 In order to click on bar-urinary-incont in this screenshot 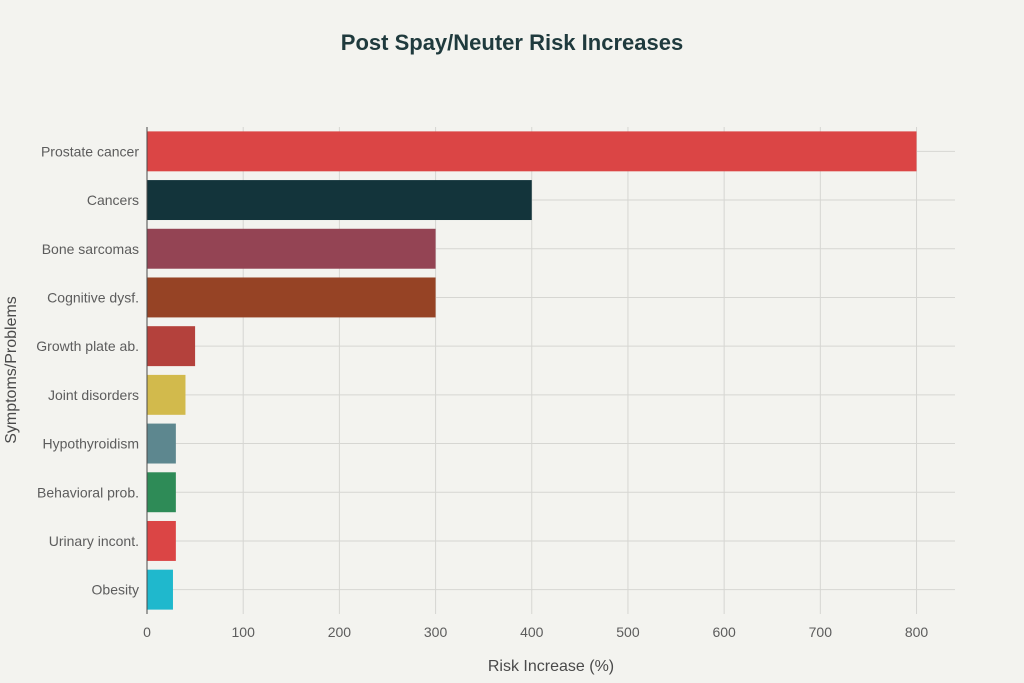, I will do `click(161, 540)`.